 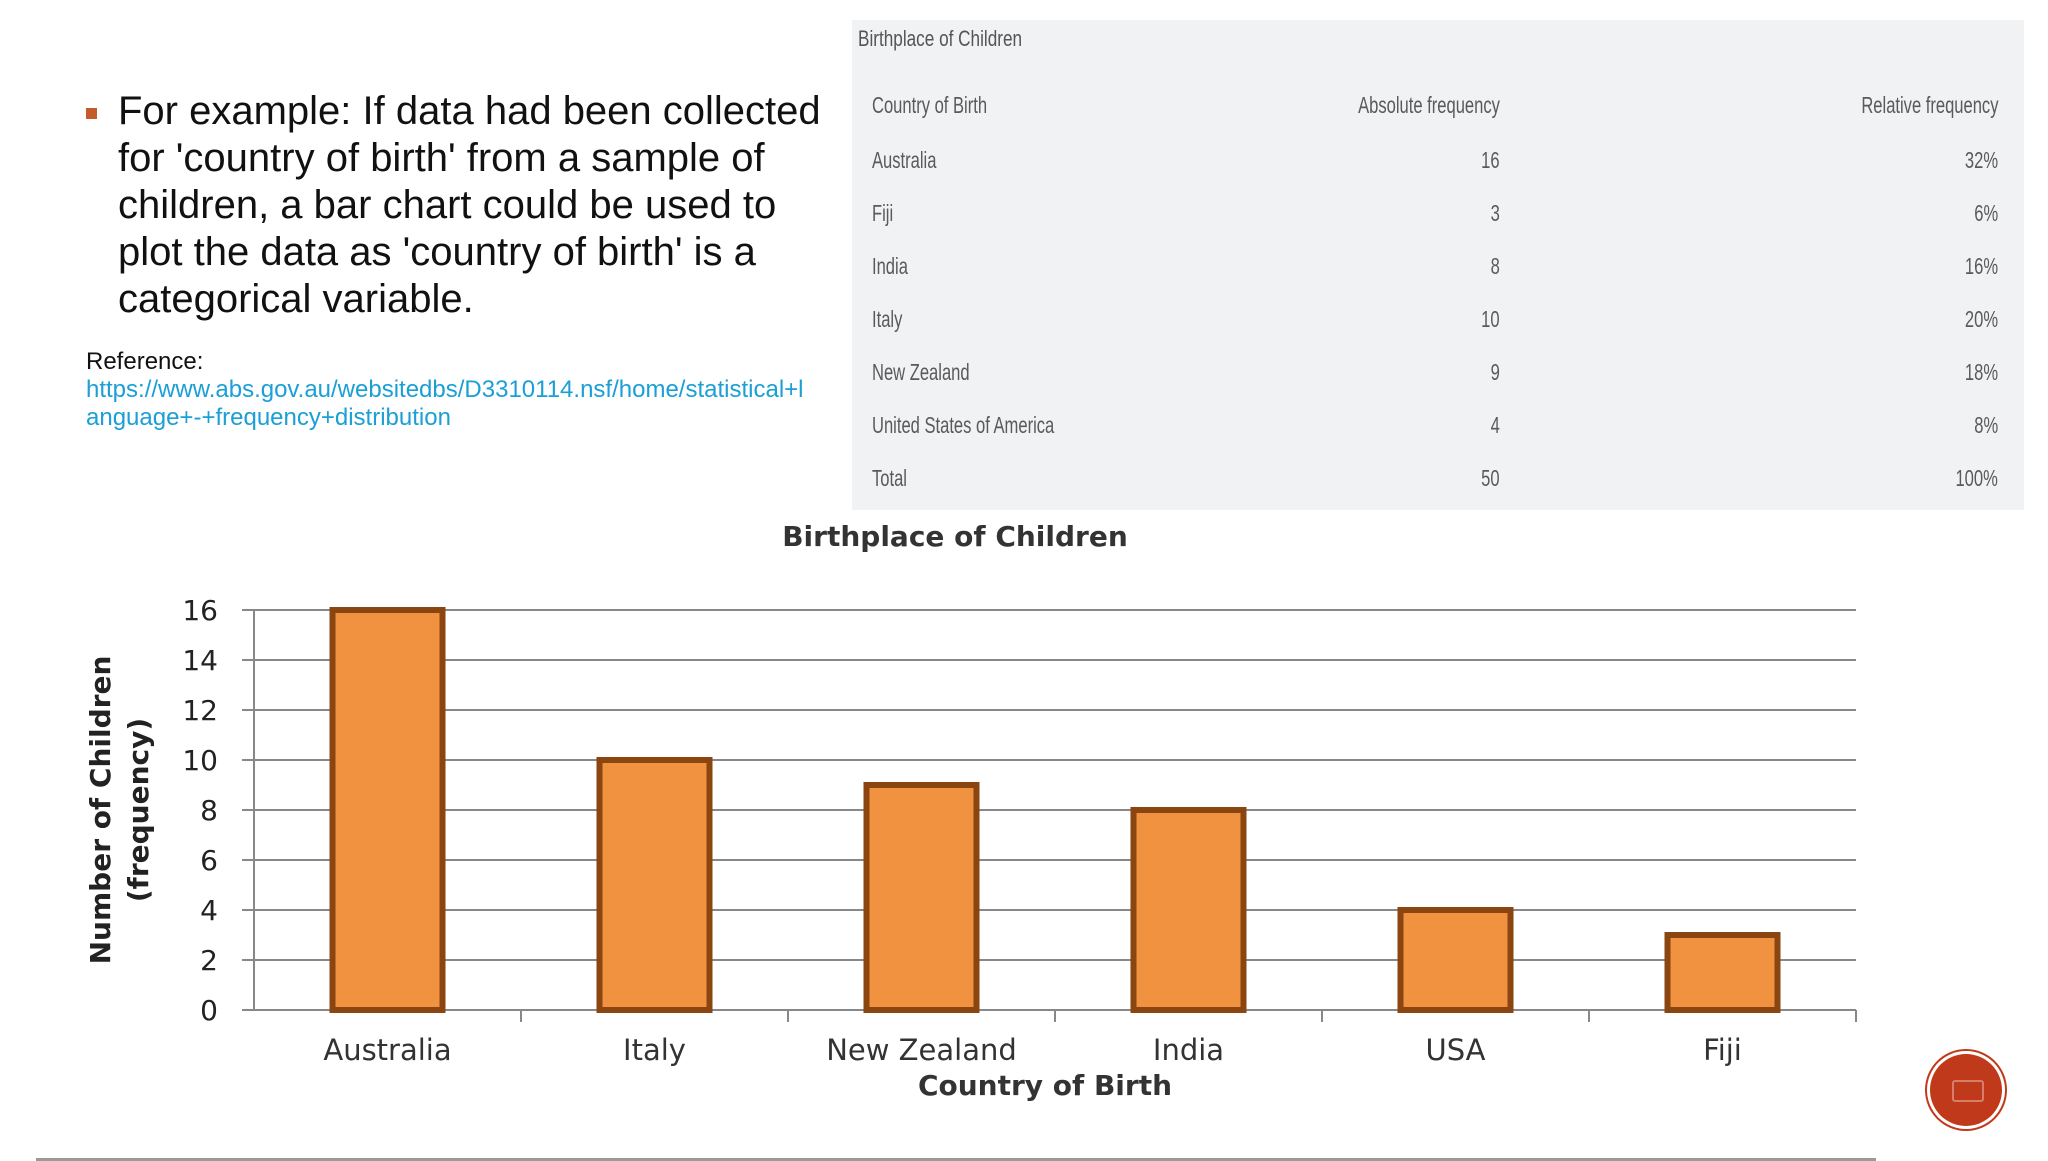 I want to click on x-tick-label: Fiji, so click(x=1722, y=1050).